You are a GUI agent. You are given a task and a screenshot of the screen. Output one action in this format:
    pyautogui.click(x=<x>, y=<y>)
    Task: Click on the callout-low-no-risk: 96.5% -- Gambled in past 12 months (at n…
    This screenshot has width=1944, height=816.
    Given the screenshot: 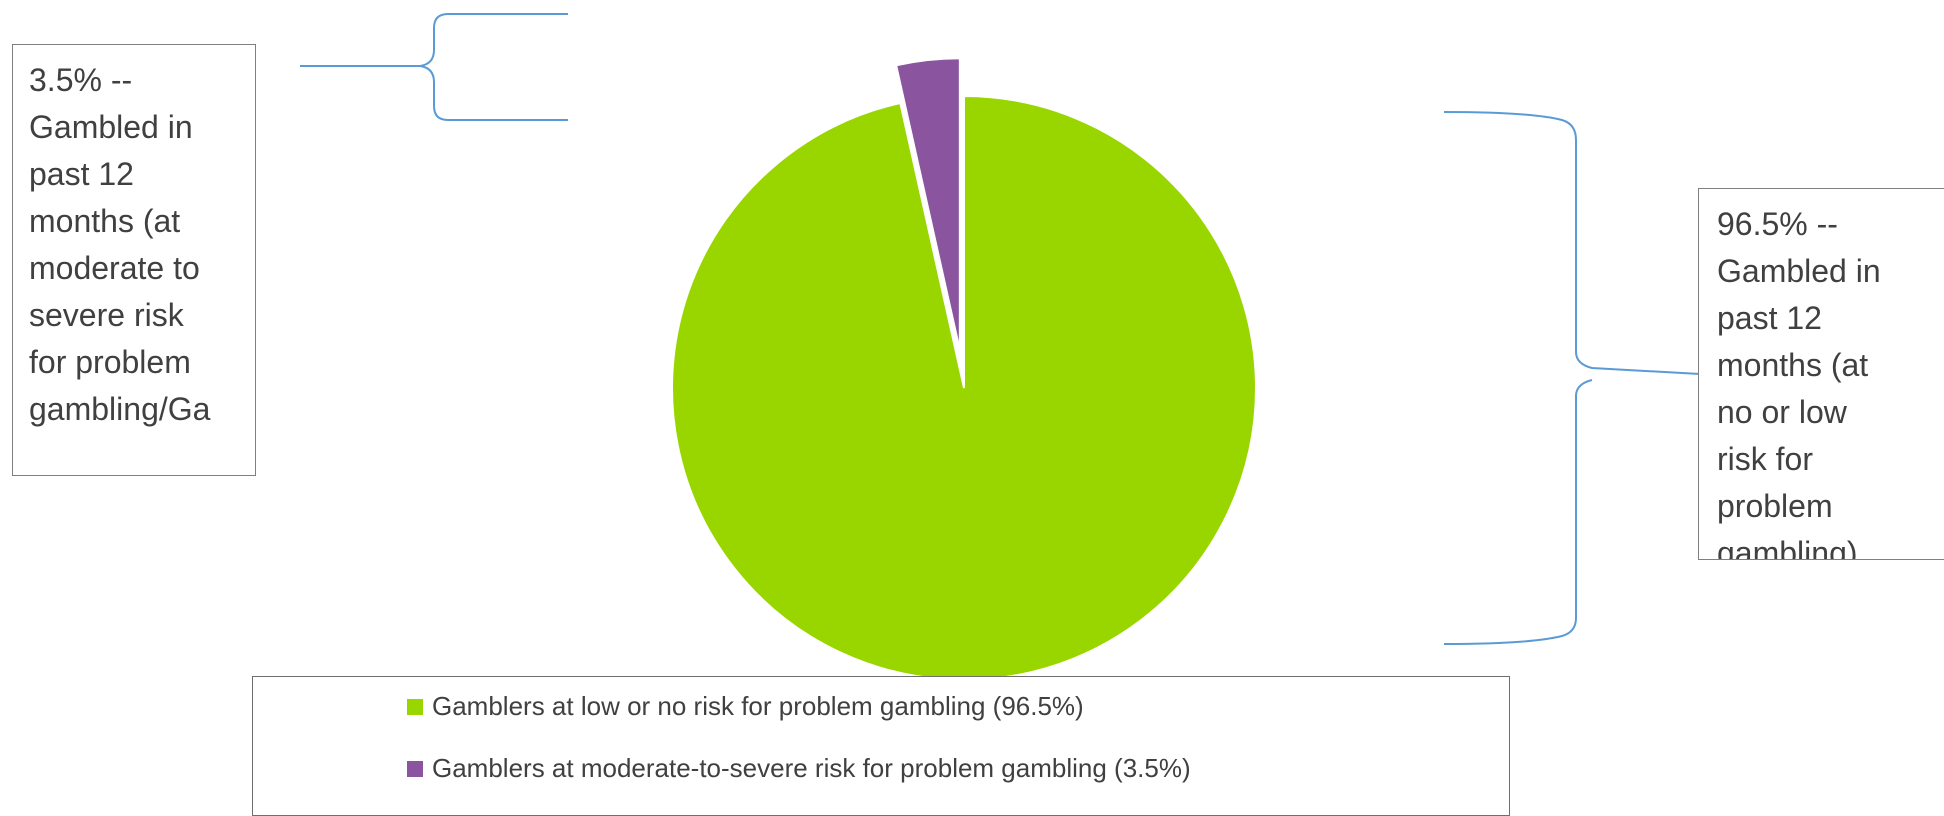 What is the action you would take?
    pyautogui.click(x=1821, y=374)
    